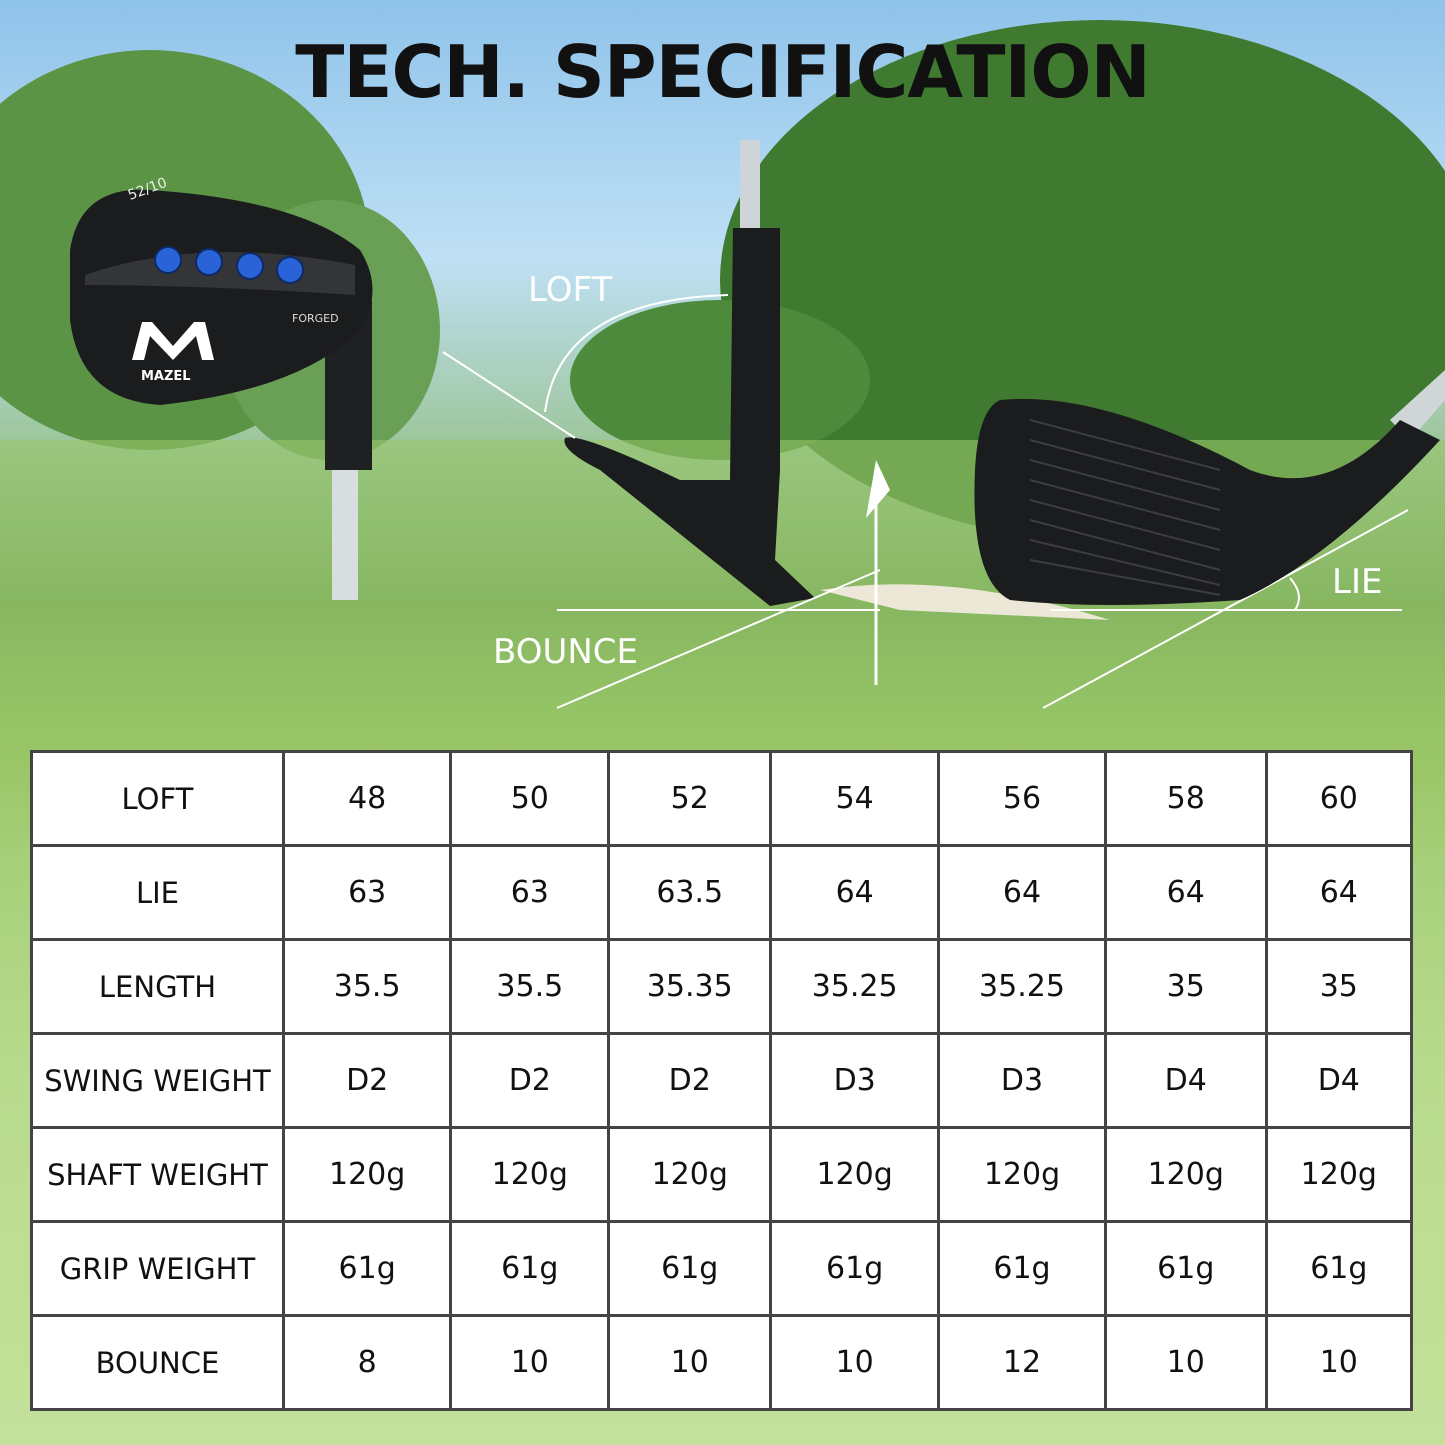 The height and width of the screenshot is (1445, 1445). I want to click on table-row: BOUNCE 8 10 10 10 12 10 10, so click(722, 1362).